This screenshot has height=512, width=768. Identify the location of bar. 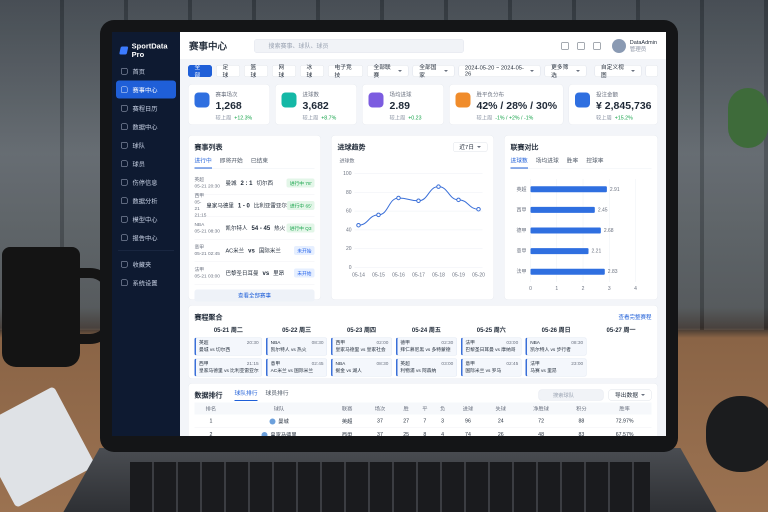
(568, 189).